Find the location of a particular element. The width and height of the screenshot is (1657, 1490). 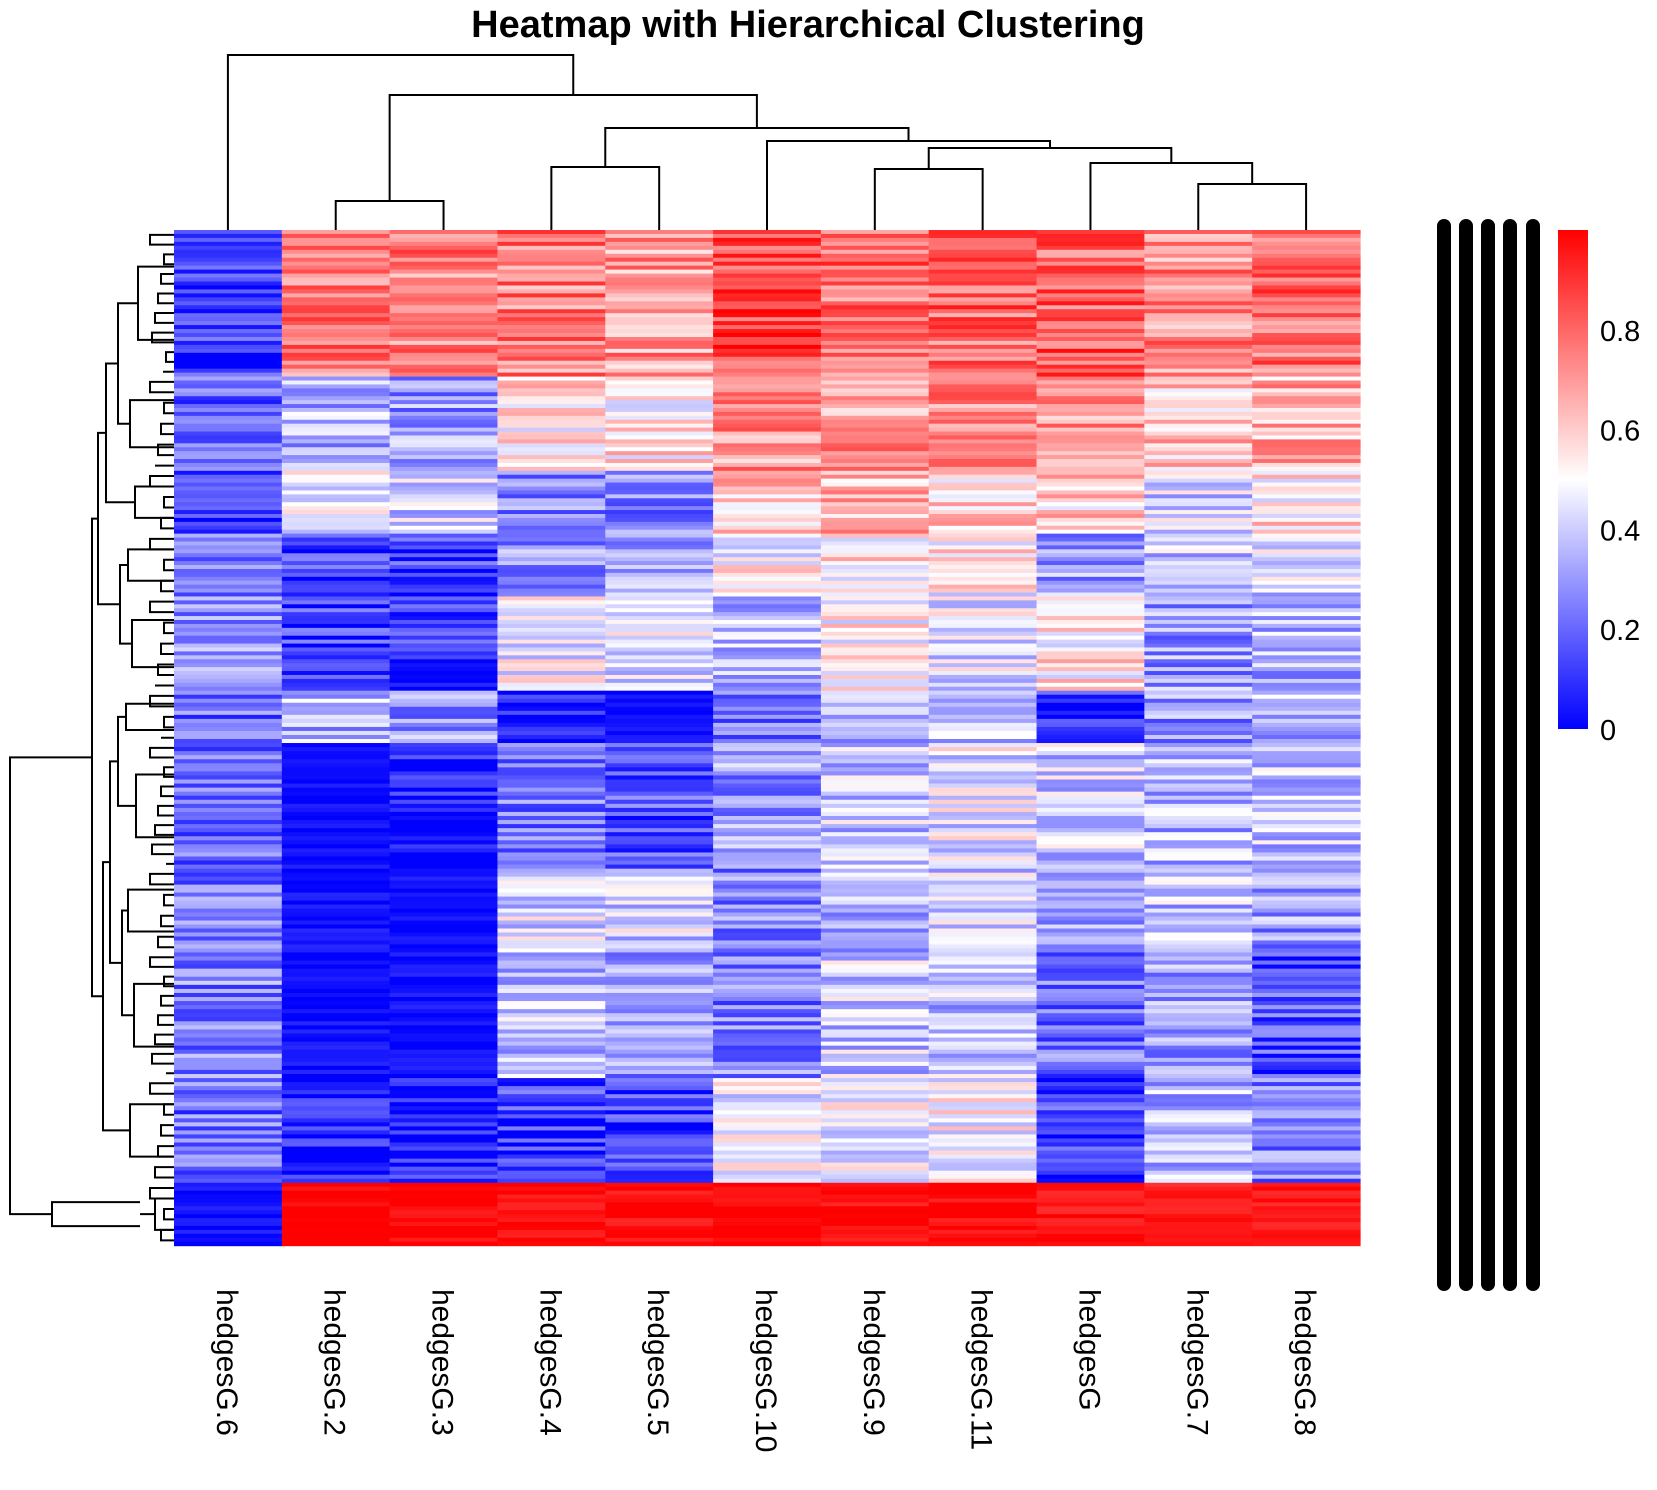

column-label: hedgesG.5 is located at coordinates (657, 1362).